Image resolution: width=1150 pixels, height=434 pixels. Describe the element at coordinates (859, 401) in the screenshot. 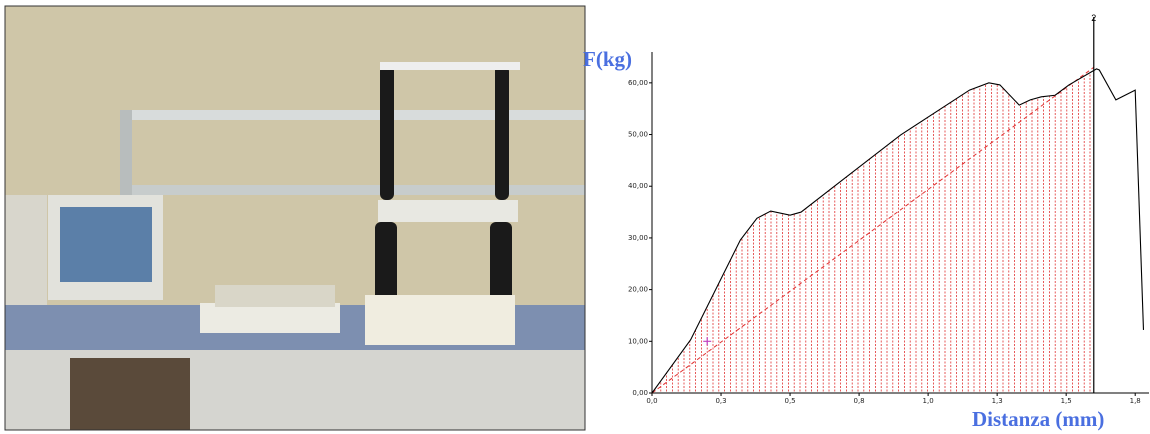

I see `x-tick-label: 0,8` at that location.